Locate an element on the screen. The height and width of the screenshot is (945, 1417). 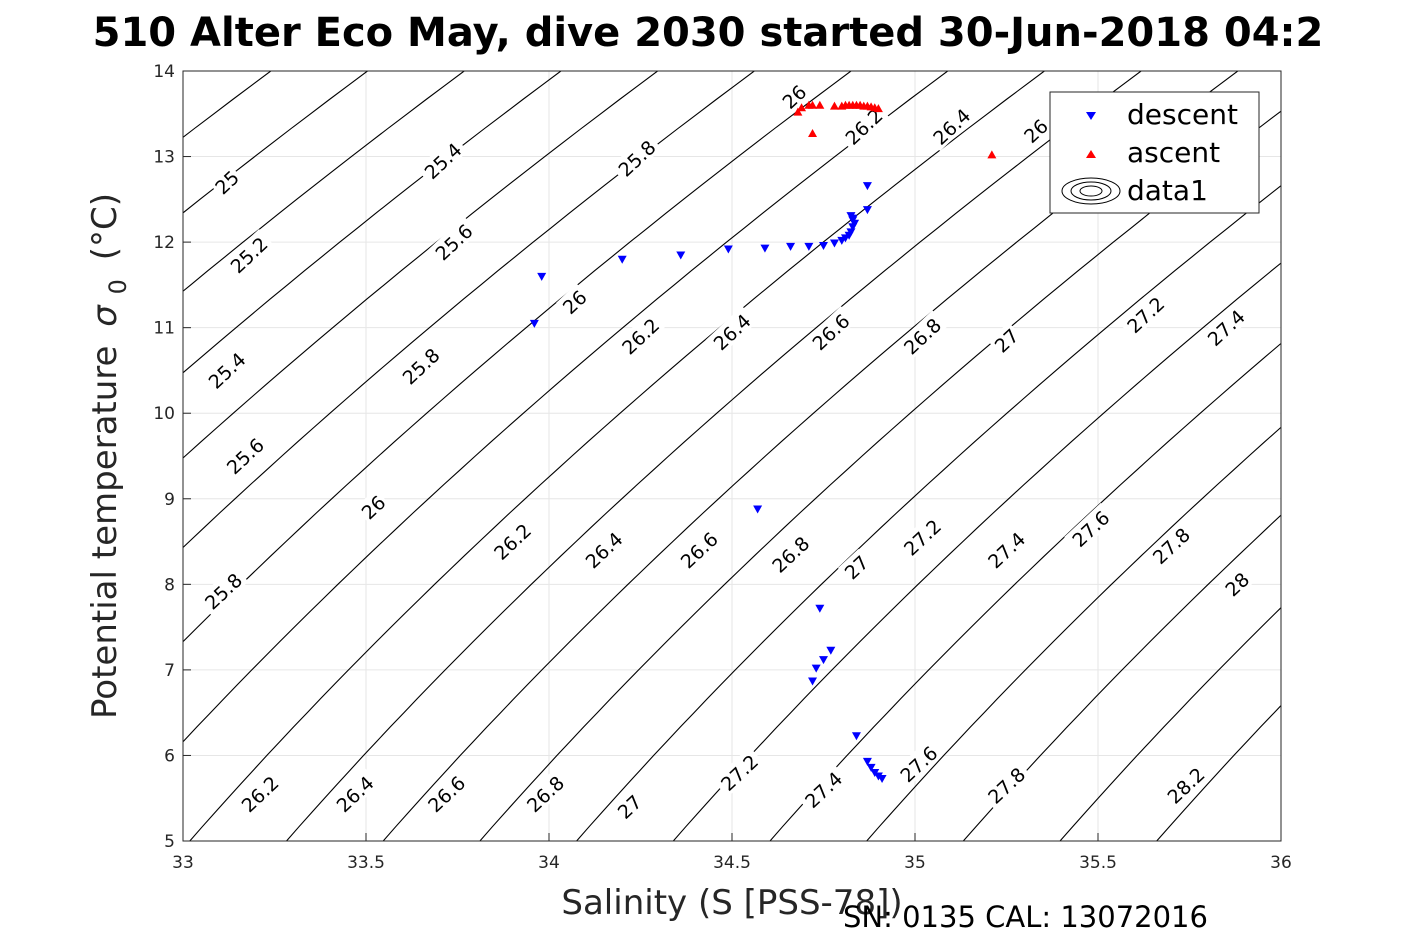
y-axis-label-unit: (°C) is located at coordinates (105, 226).